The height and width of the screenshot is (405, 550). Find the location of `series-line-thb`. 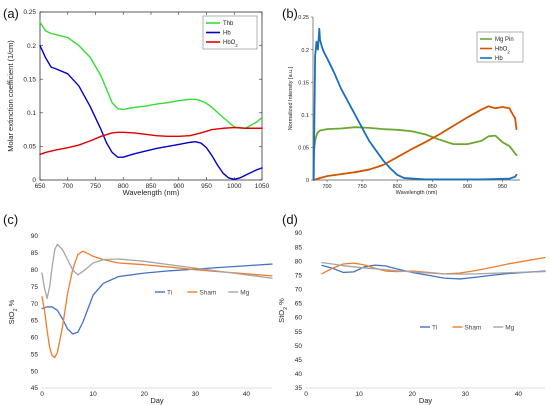

series-line-thb is located at coordinates (151, 75).